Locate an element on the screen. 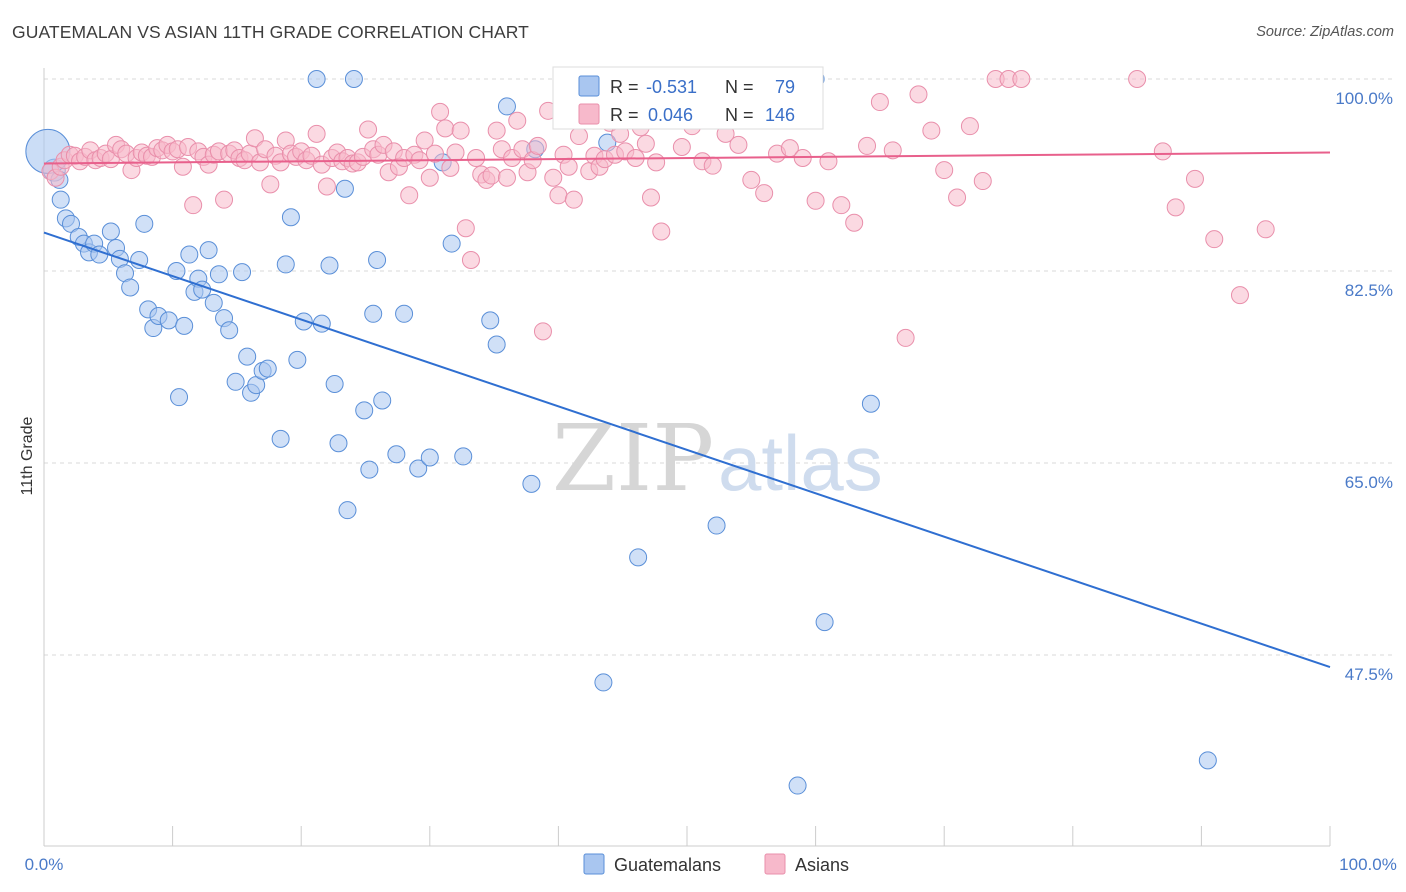 This screenshot has width=1406, height=892. y-tick-label-3: 47.5% is located at coordinates (1369, 674).